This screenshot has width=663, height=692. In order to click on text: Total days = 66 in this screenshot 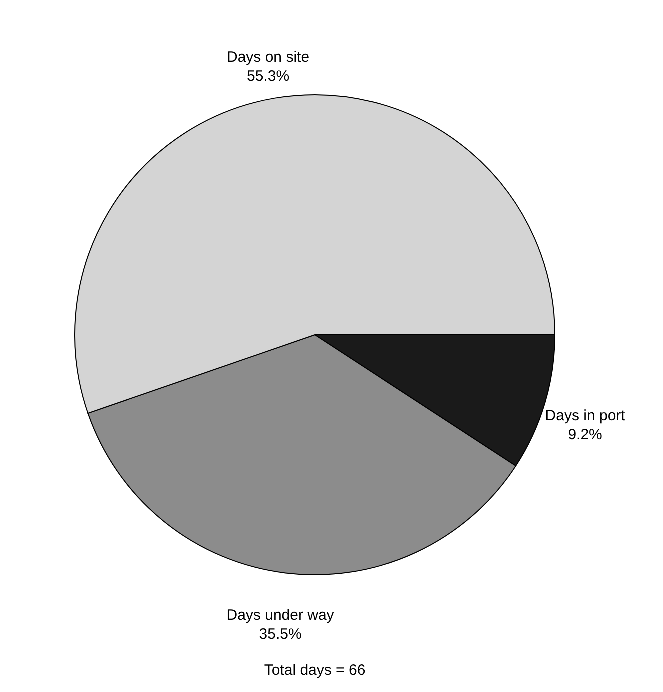, I will do `click(315, 670)`.